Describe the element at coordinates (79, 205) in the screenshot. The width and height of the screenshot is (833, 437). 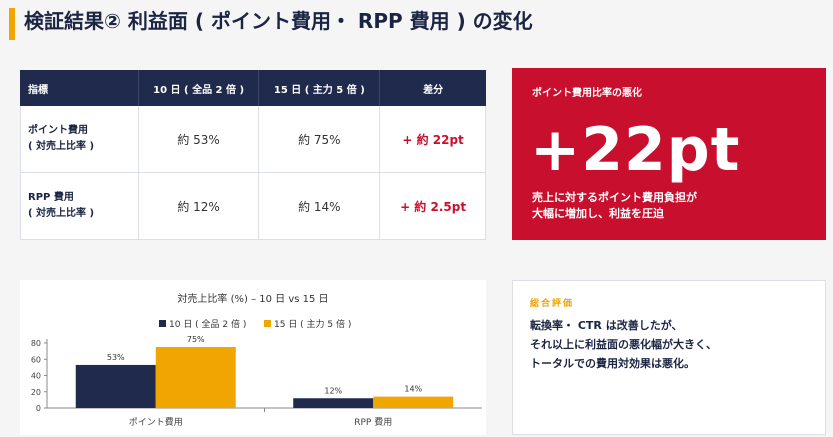
I see `row-label: RPP 費用 ( 対売上比率 )` at that location.